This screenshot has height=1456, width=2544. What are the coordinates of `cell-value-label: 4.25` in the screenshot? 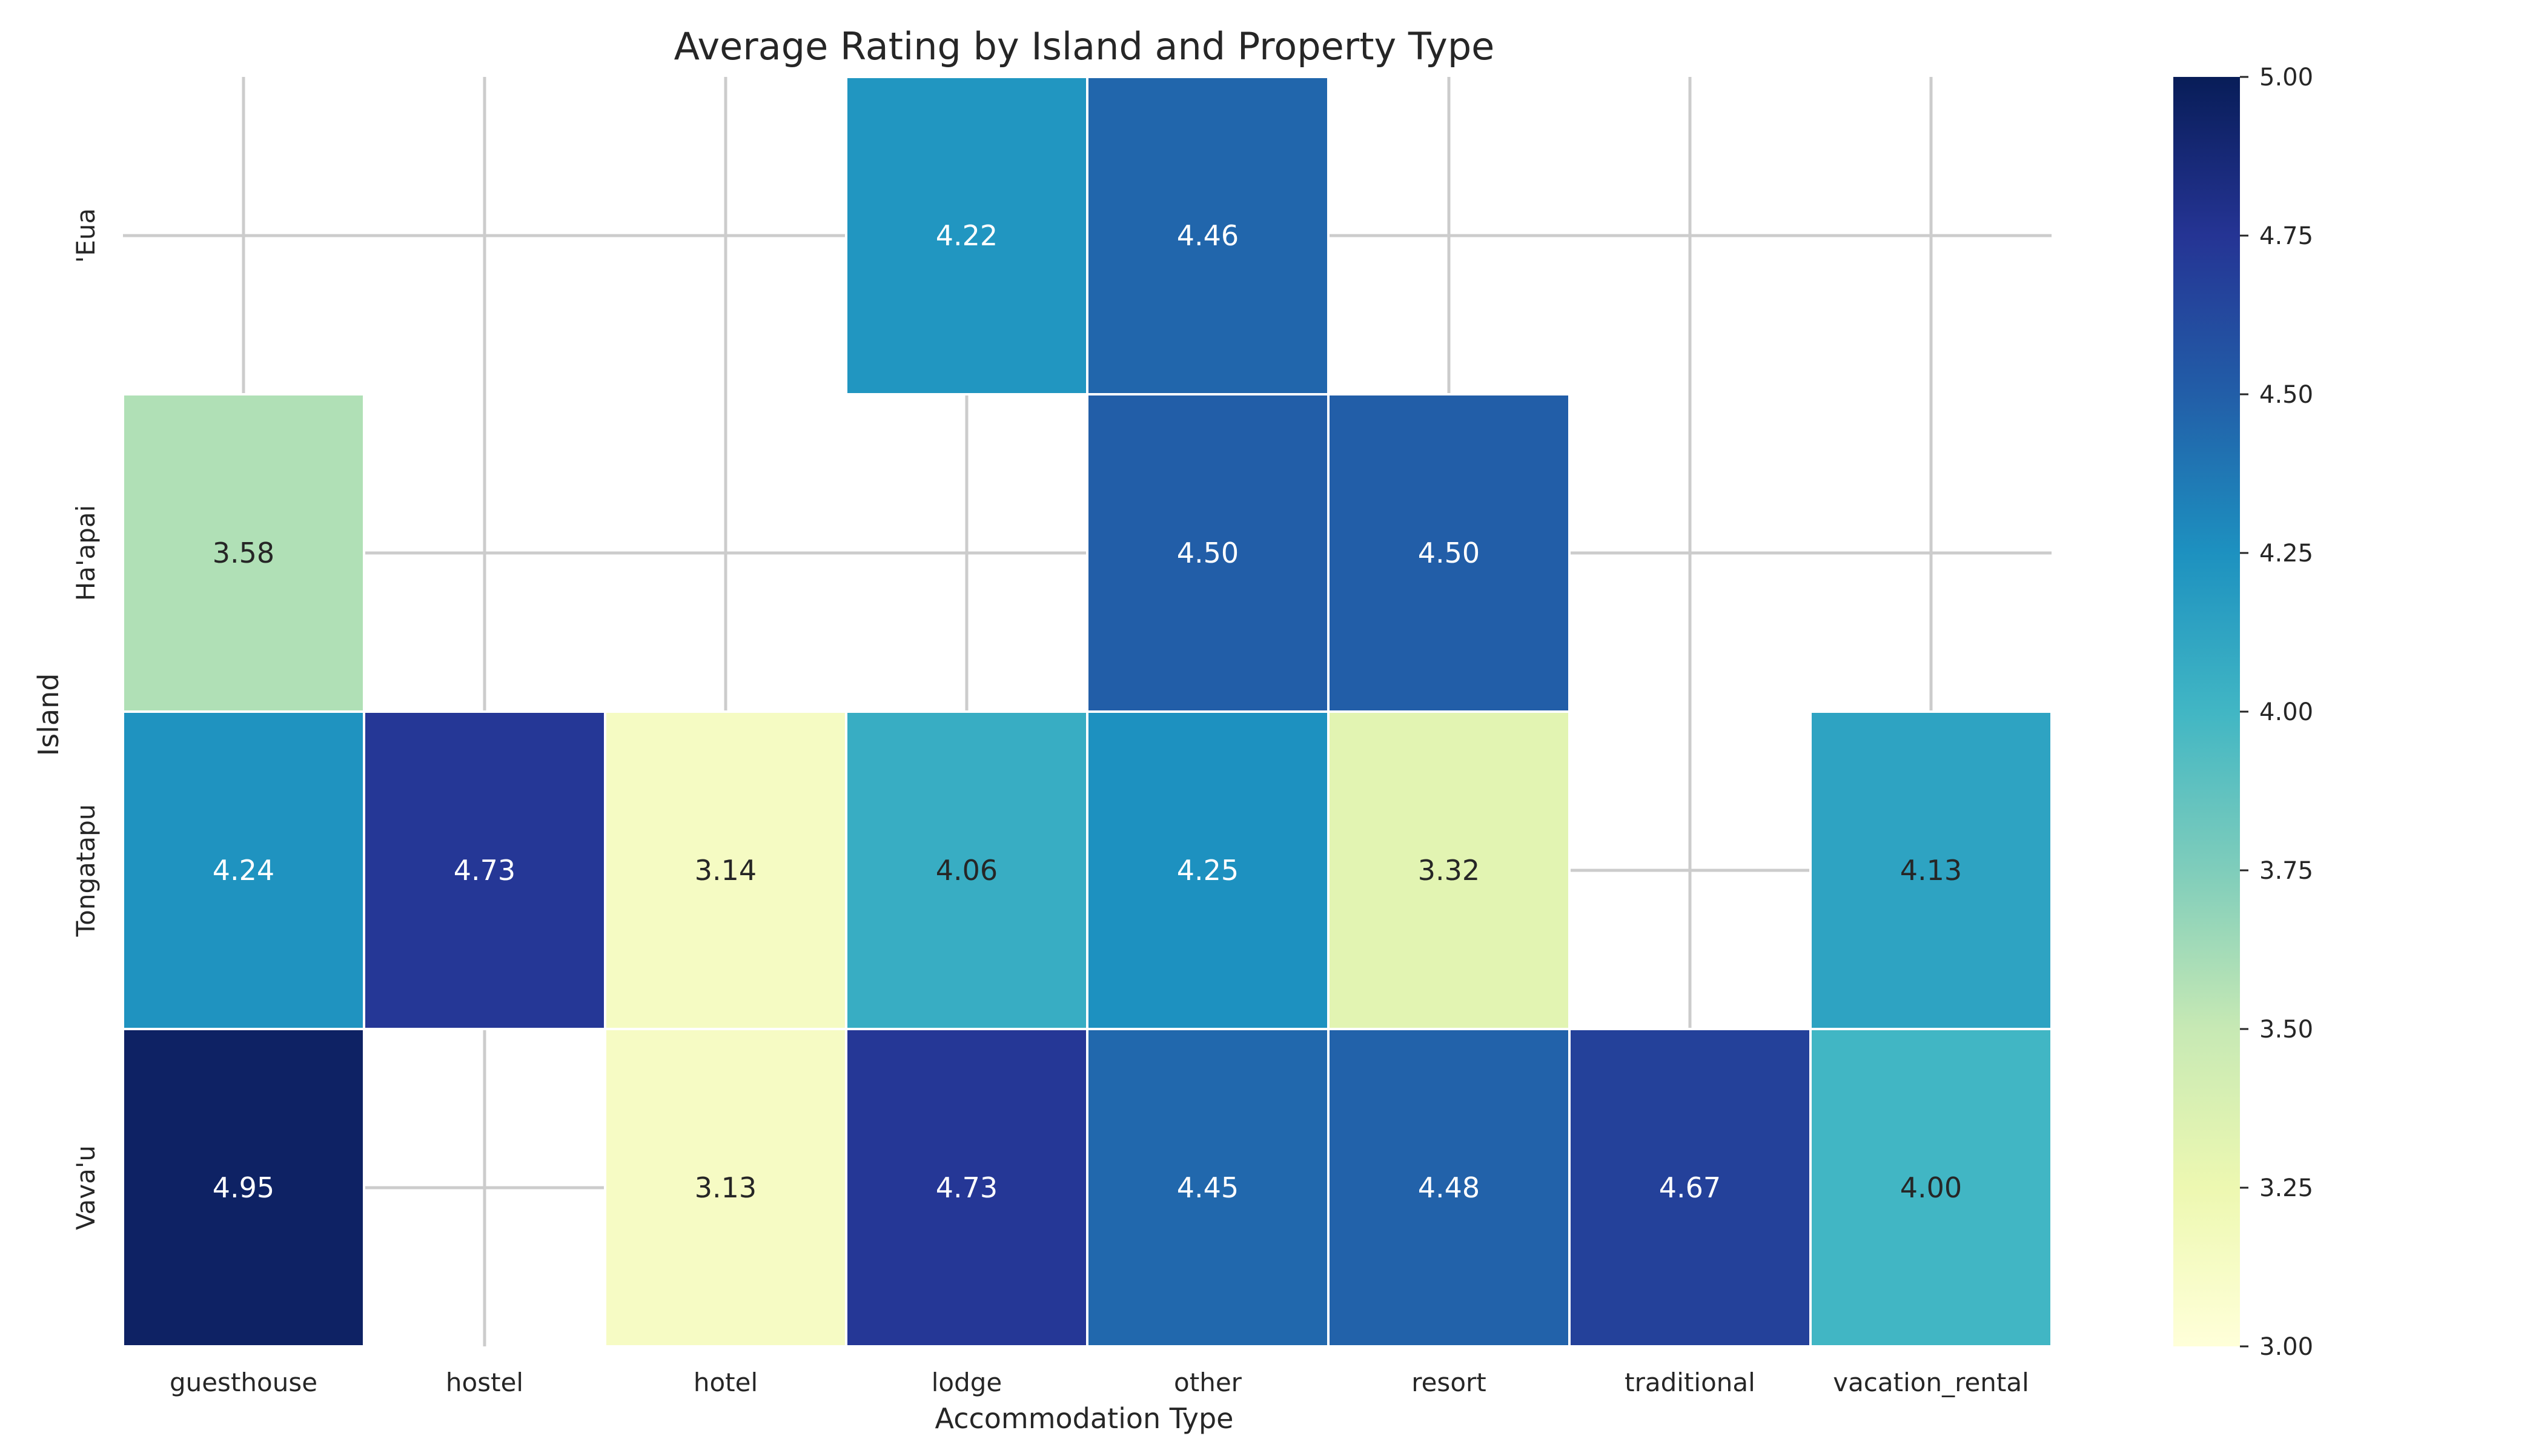 It's located at (1208, 870).